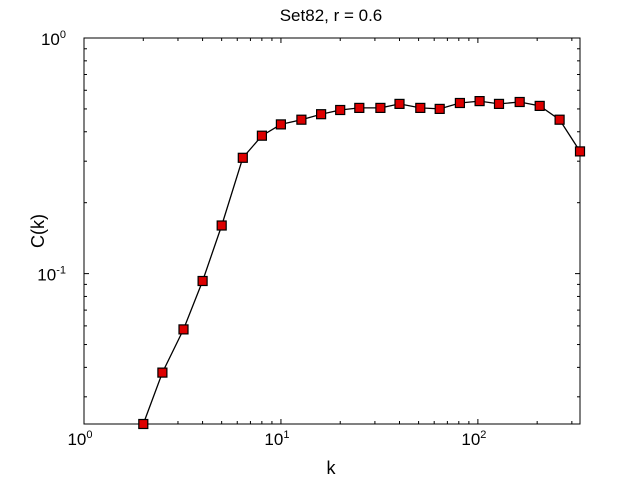  Describe the element at coordinates (473, 439) in the screenshot. I see `x-tick-label: 10²` at that location.